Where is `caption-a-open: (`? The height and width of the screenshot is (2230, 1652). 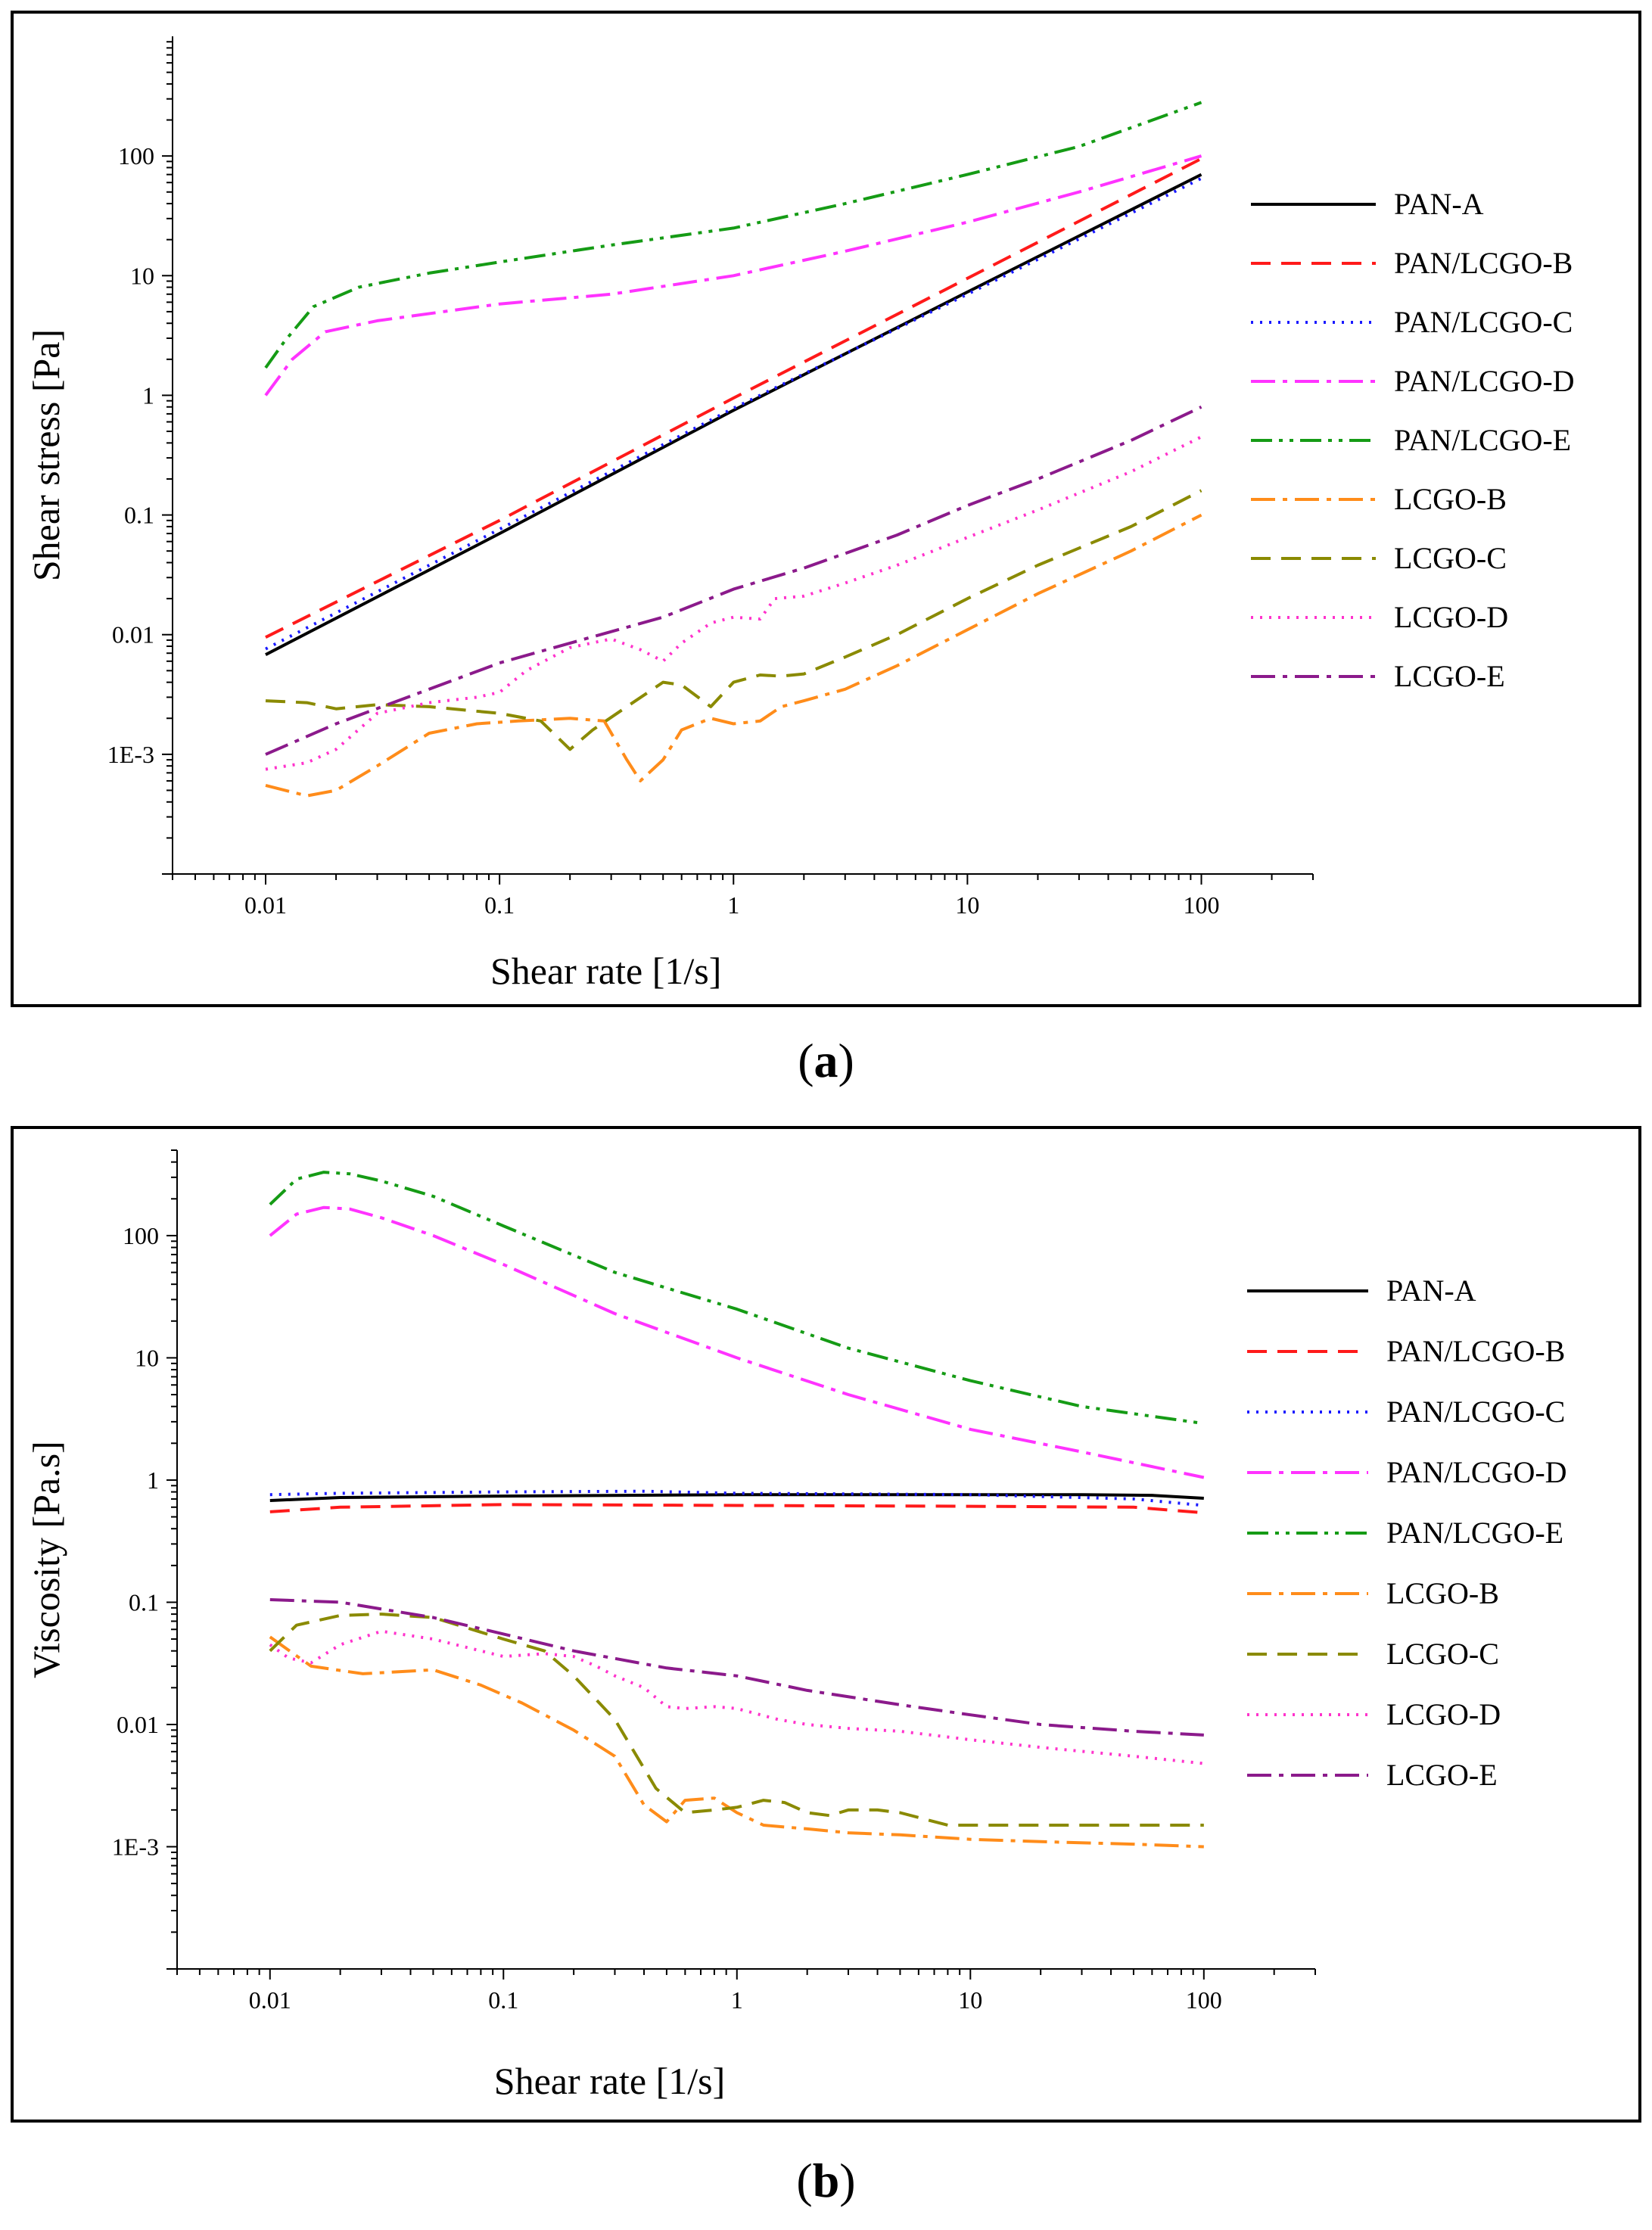 caption-a-open: ( is located at coordinates (806, 1060).